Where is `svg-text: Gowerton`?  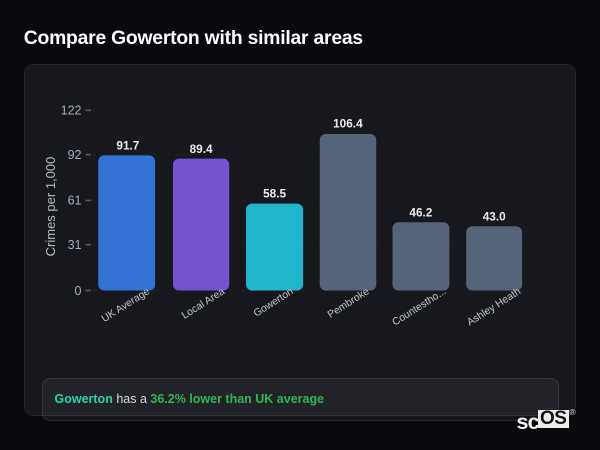 svg-text: Gowerton is located at coordinates (274, 302).